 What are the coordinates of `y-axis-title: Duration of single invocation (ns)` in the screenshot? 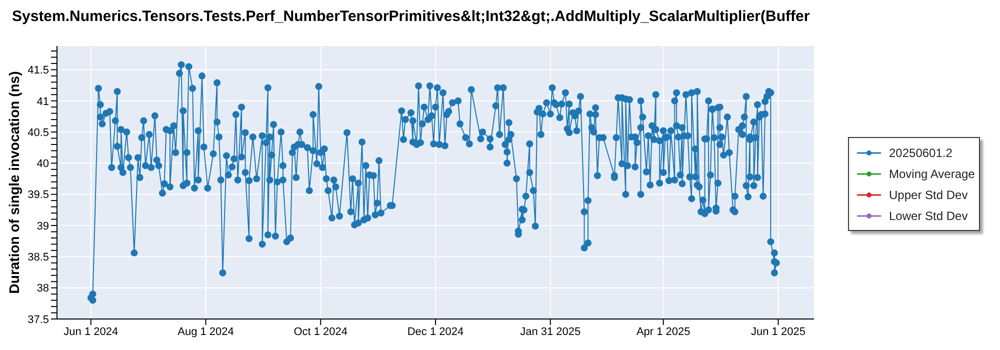 It's located at (14, 182).